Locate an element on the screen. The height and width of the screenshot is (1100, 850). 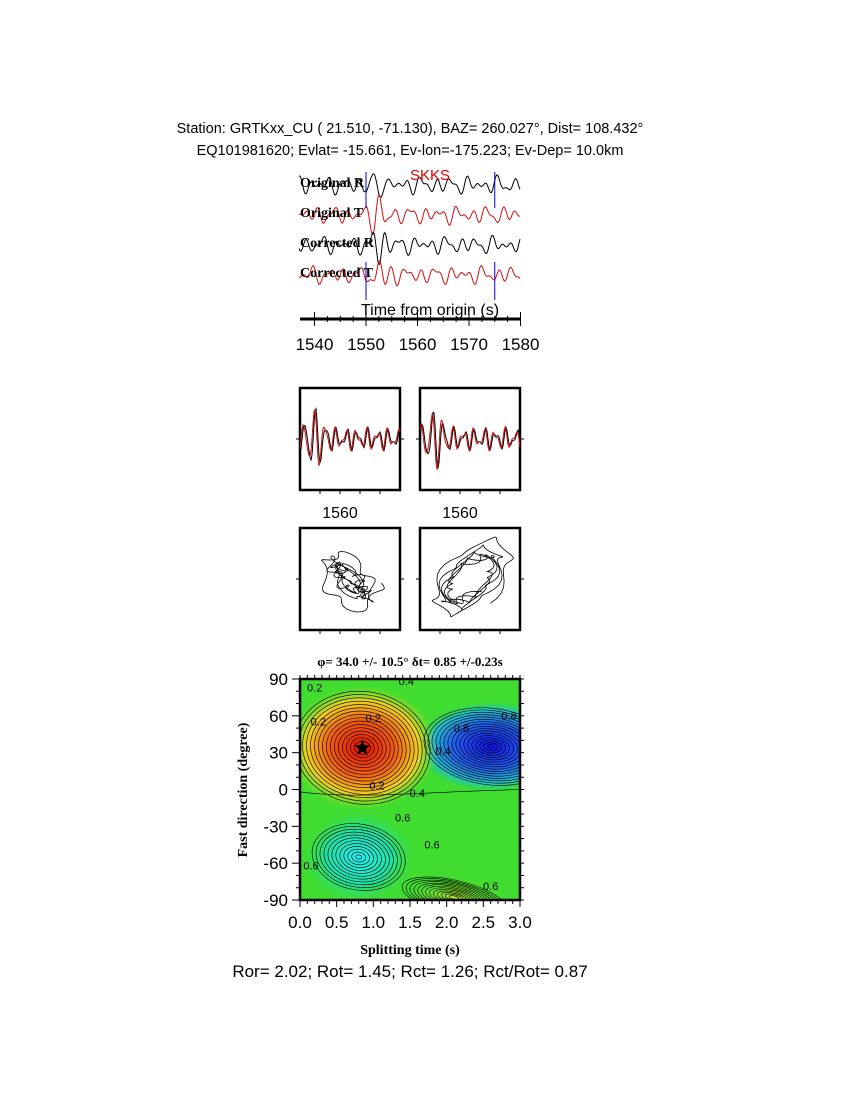
result-title: φ= 34.0 +/- 10.5° δt= 0.85 +/-0.23s is located at coordinates (409, 661).